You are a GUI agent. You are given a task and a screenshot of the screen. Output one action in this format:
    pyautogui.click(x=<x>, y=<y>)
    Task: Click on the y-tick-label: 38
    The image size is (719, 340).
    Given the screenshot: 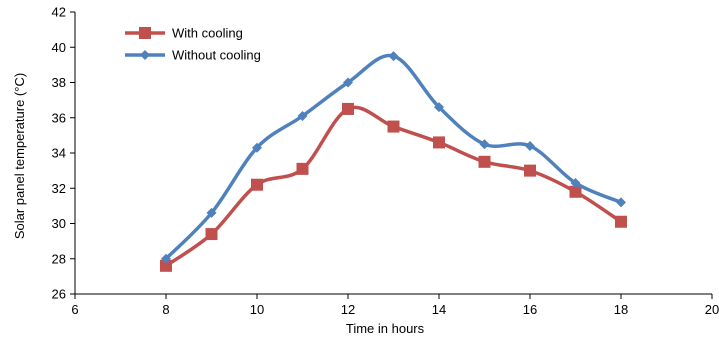 What is the action you would take?
    pyautogui.click(x=59, y=82)
    